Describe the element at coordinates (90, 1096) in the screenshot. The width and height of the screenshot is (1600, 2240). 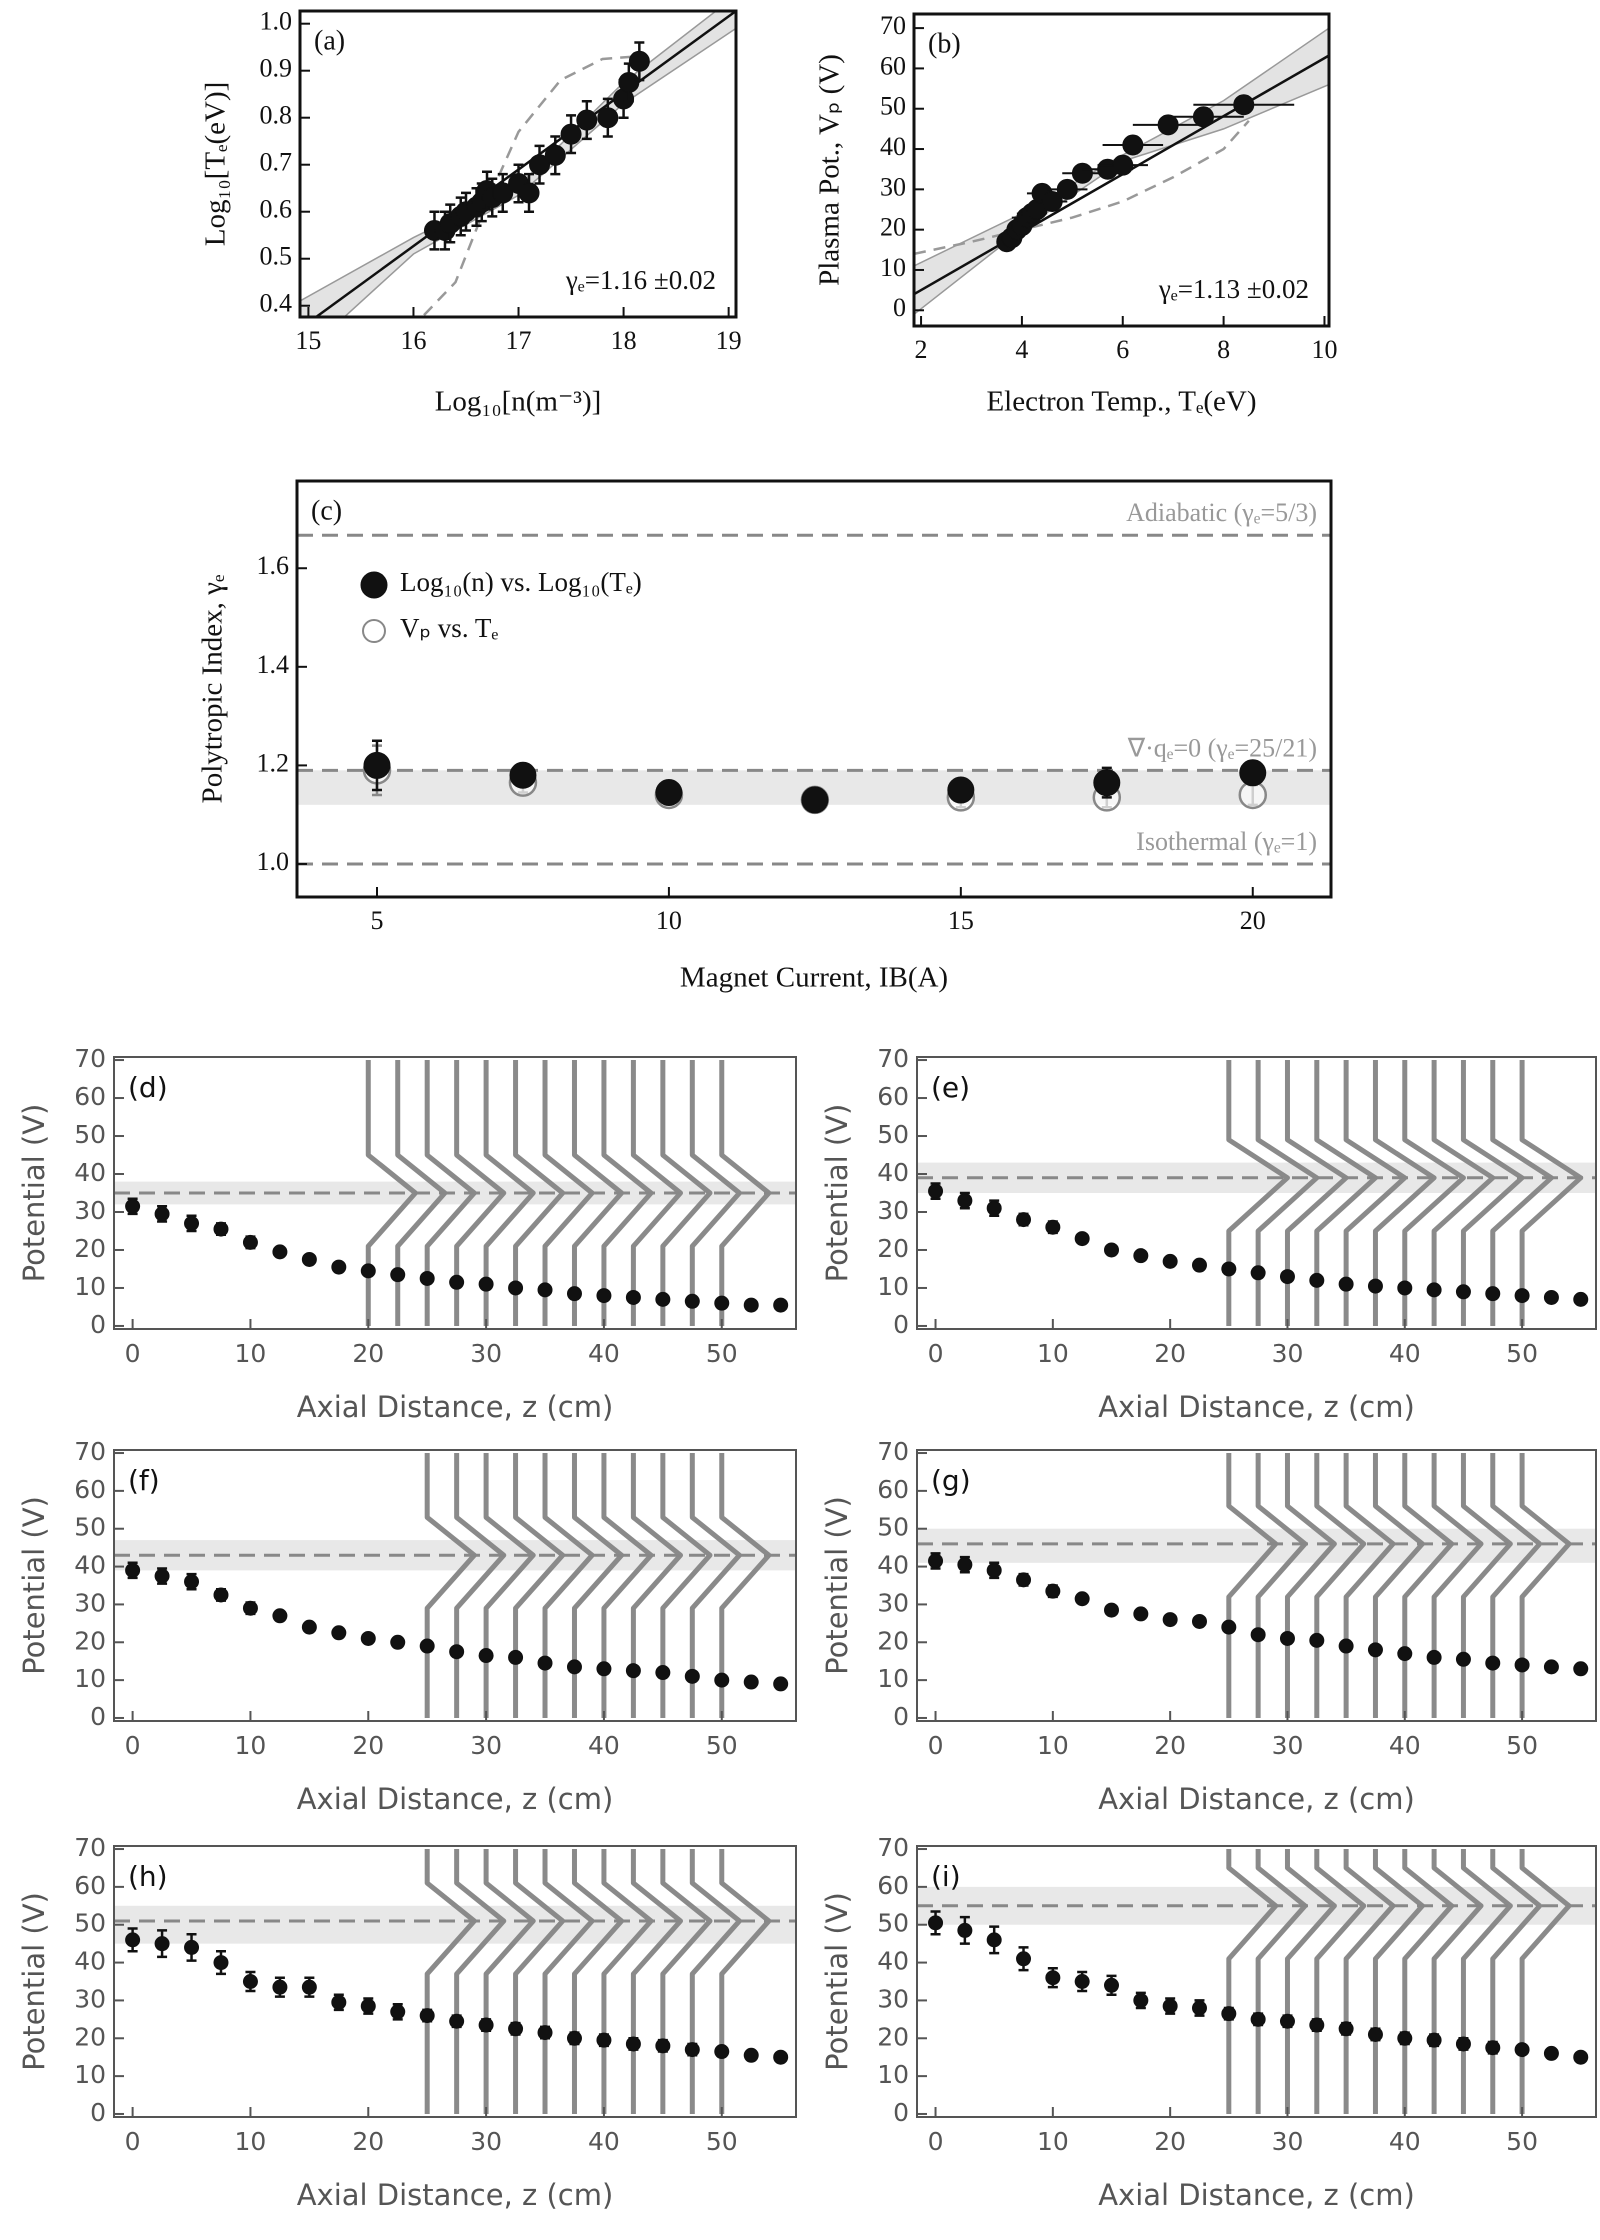
I see `y-tick-label: 60` at that location.